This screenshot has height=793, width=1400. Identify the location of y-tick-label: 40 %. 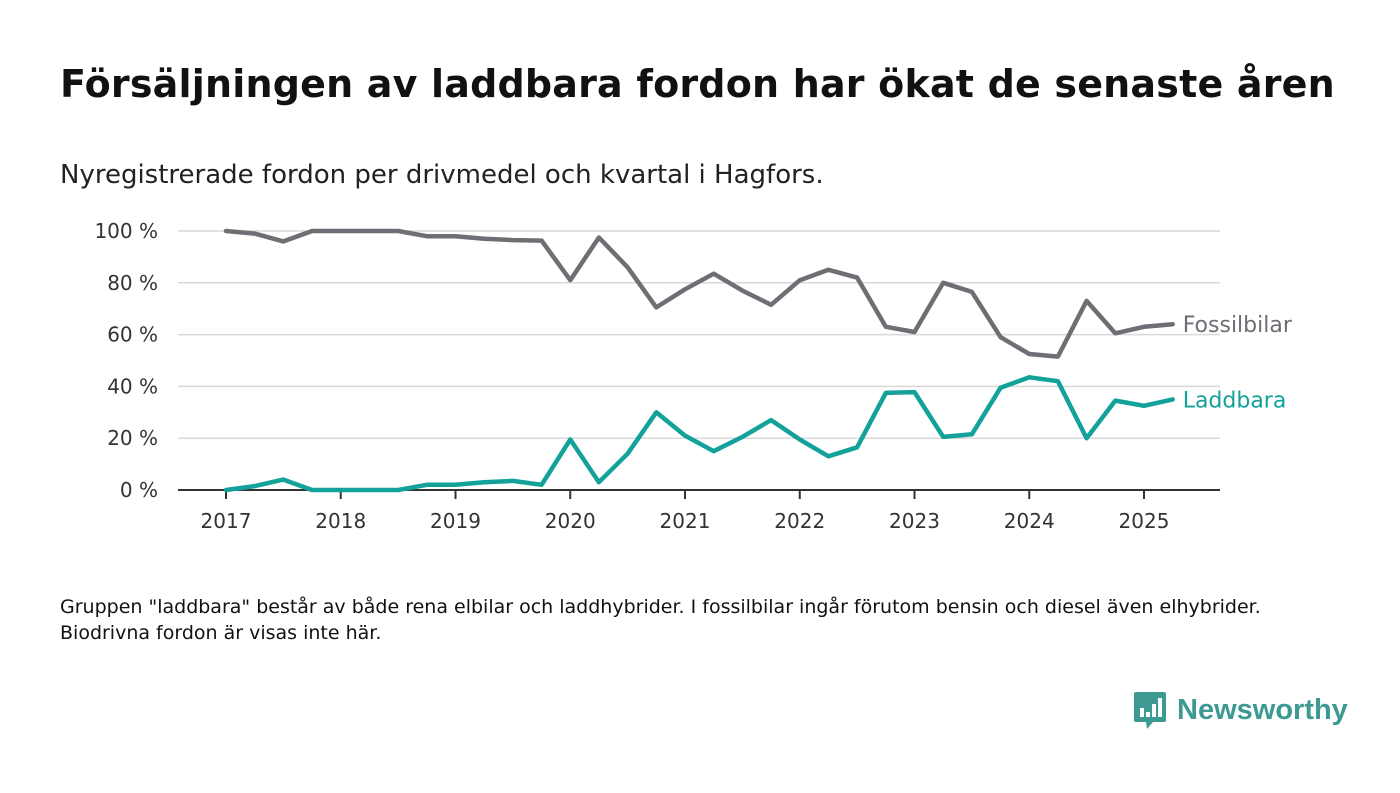
(132, 386).